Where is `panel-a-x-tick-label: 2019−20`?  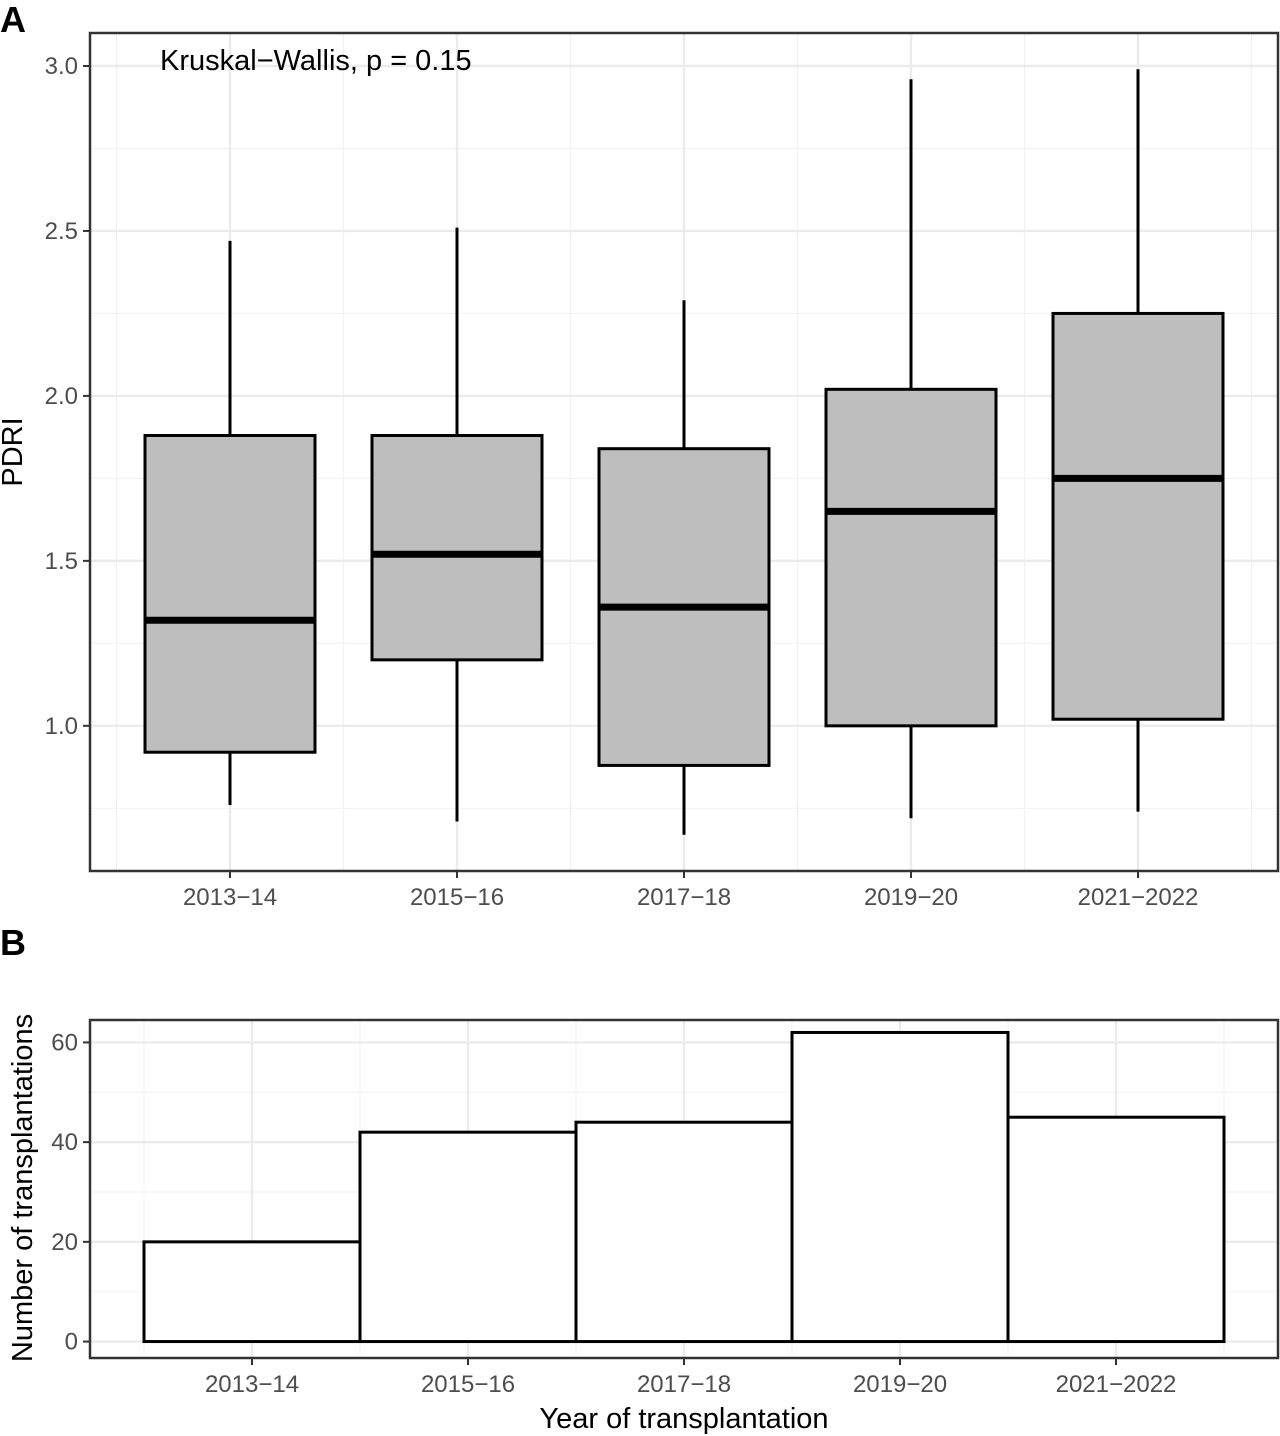
panel-a-x-tick-label: 2019−20 is located at coordinates (911, 897).